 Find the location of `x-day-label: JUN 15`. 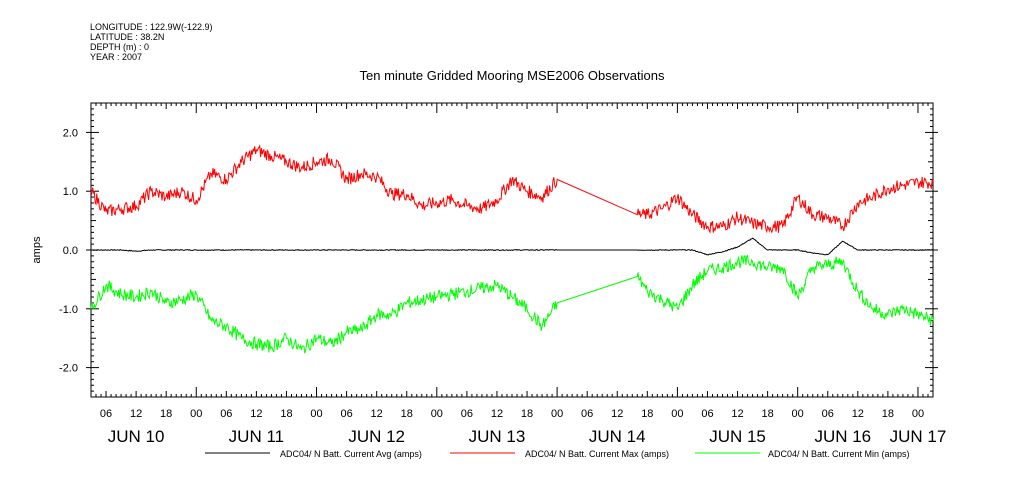

x-day-label: JUN 15 is located at coordinates (737, 436).